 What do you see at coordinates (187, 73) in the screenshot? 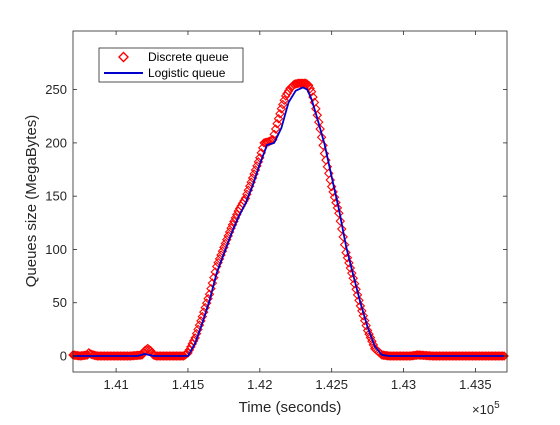
I see `legend-label-logistic: Logistic queue` at bounding box center [187, 73].